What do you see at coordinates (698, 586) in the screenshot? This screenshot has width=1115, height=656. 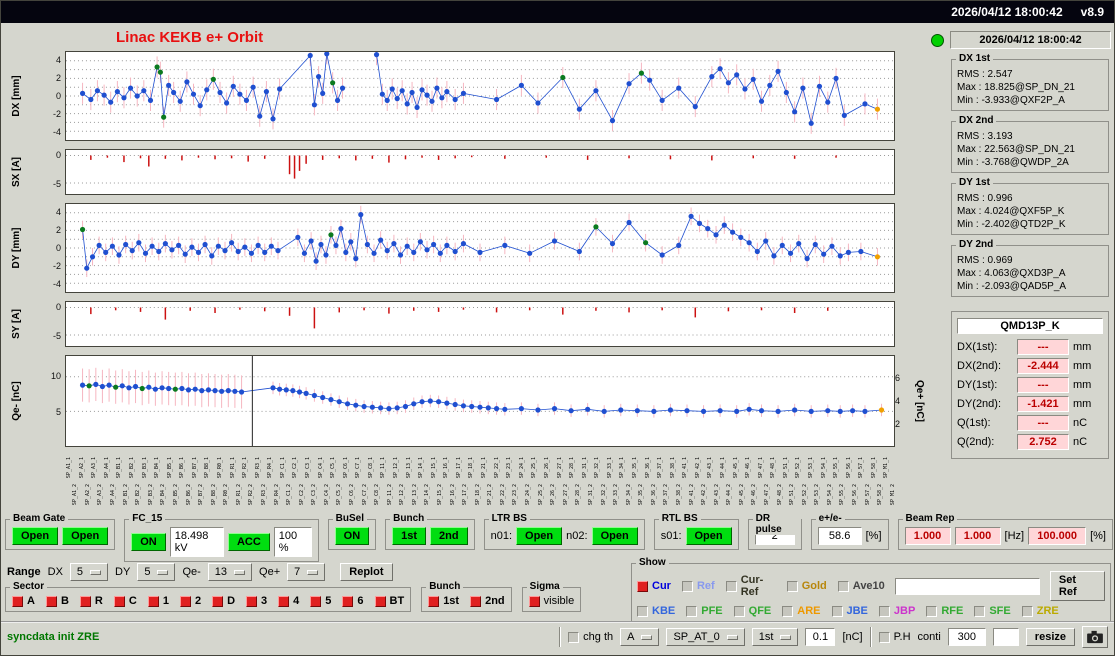 I see `show-ref: Ref` at bounding box center [698, 586].